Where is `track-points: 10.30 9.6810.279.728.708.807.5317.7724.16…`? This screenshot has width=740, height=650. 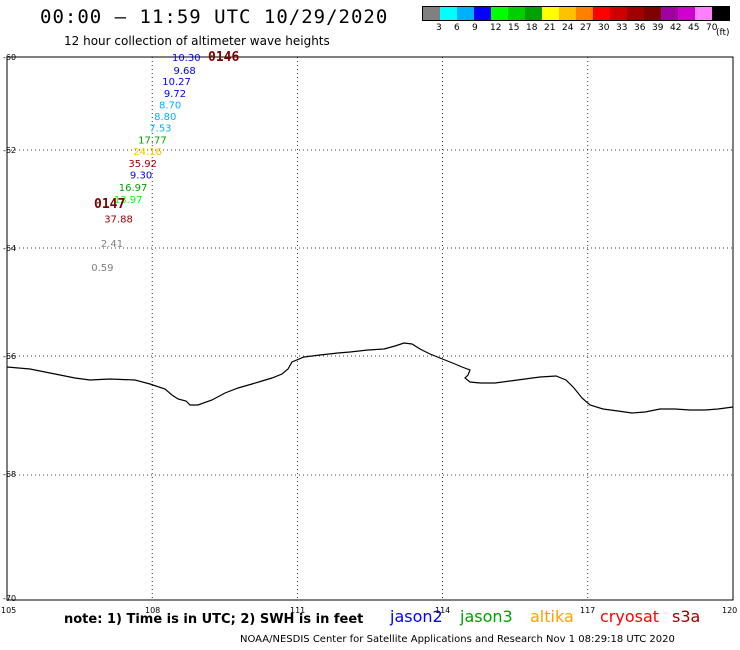 track-points: 10.30 9.6810.279.728.708.807.5317.7724.16… is located at coordinates (145, 163).